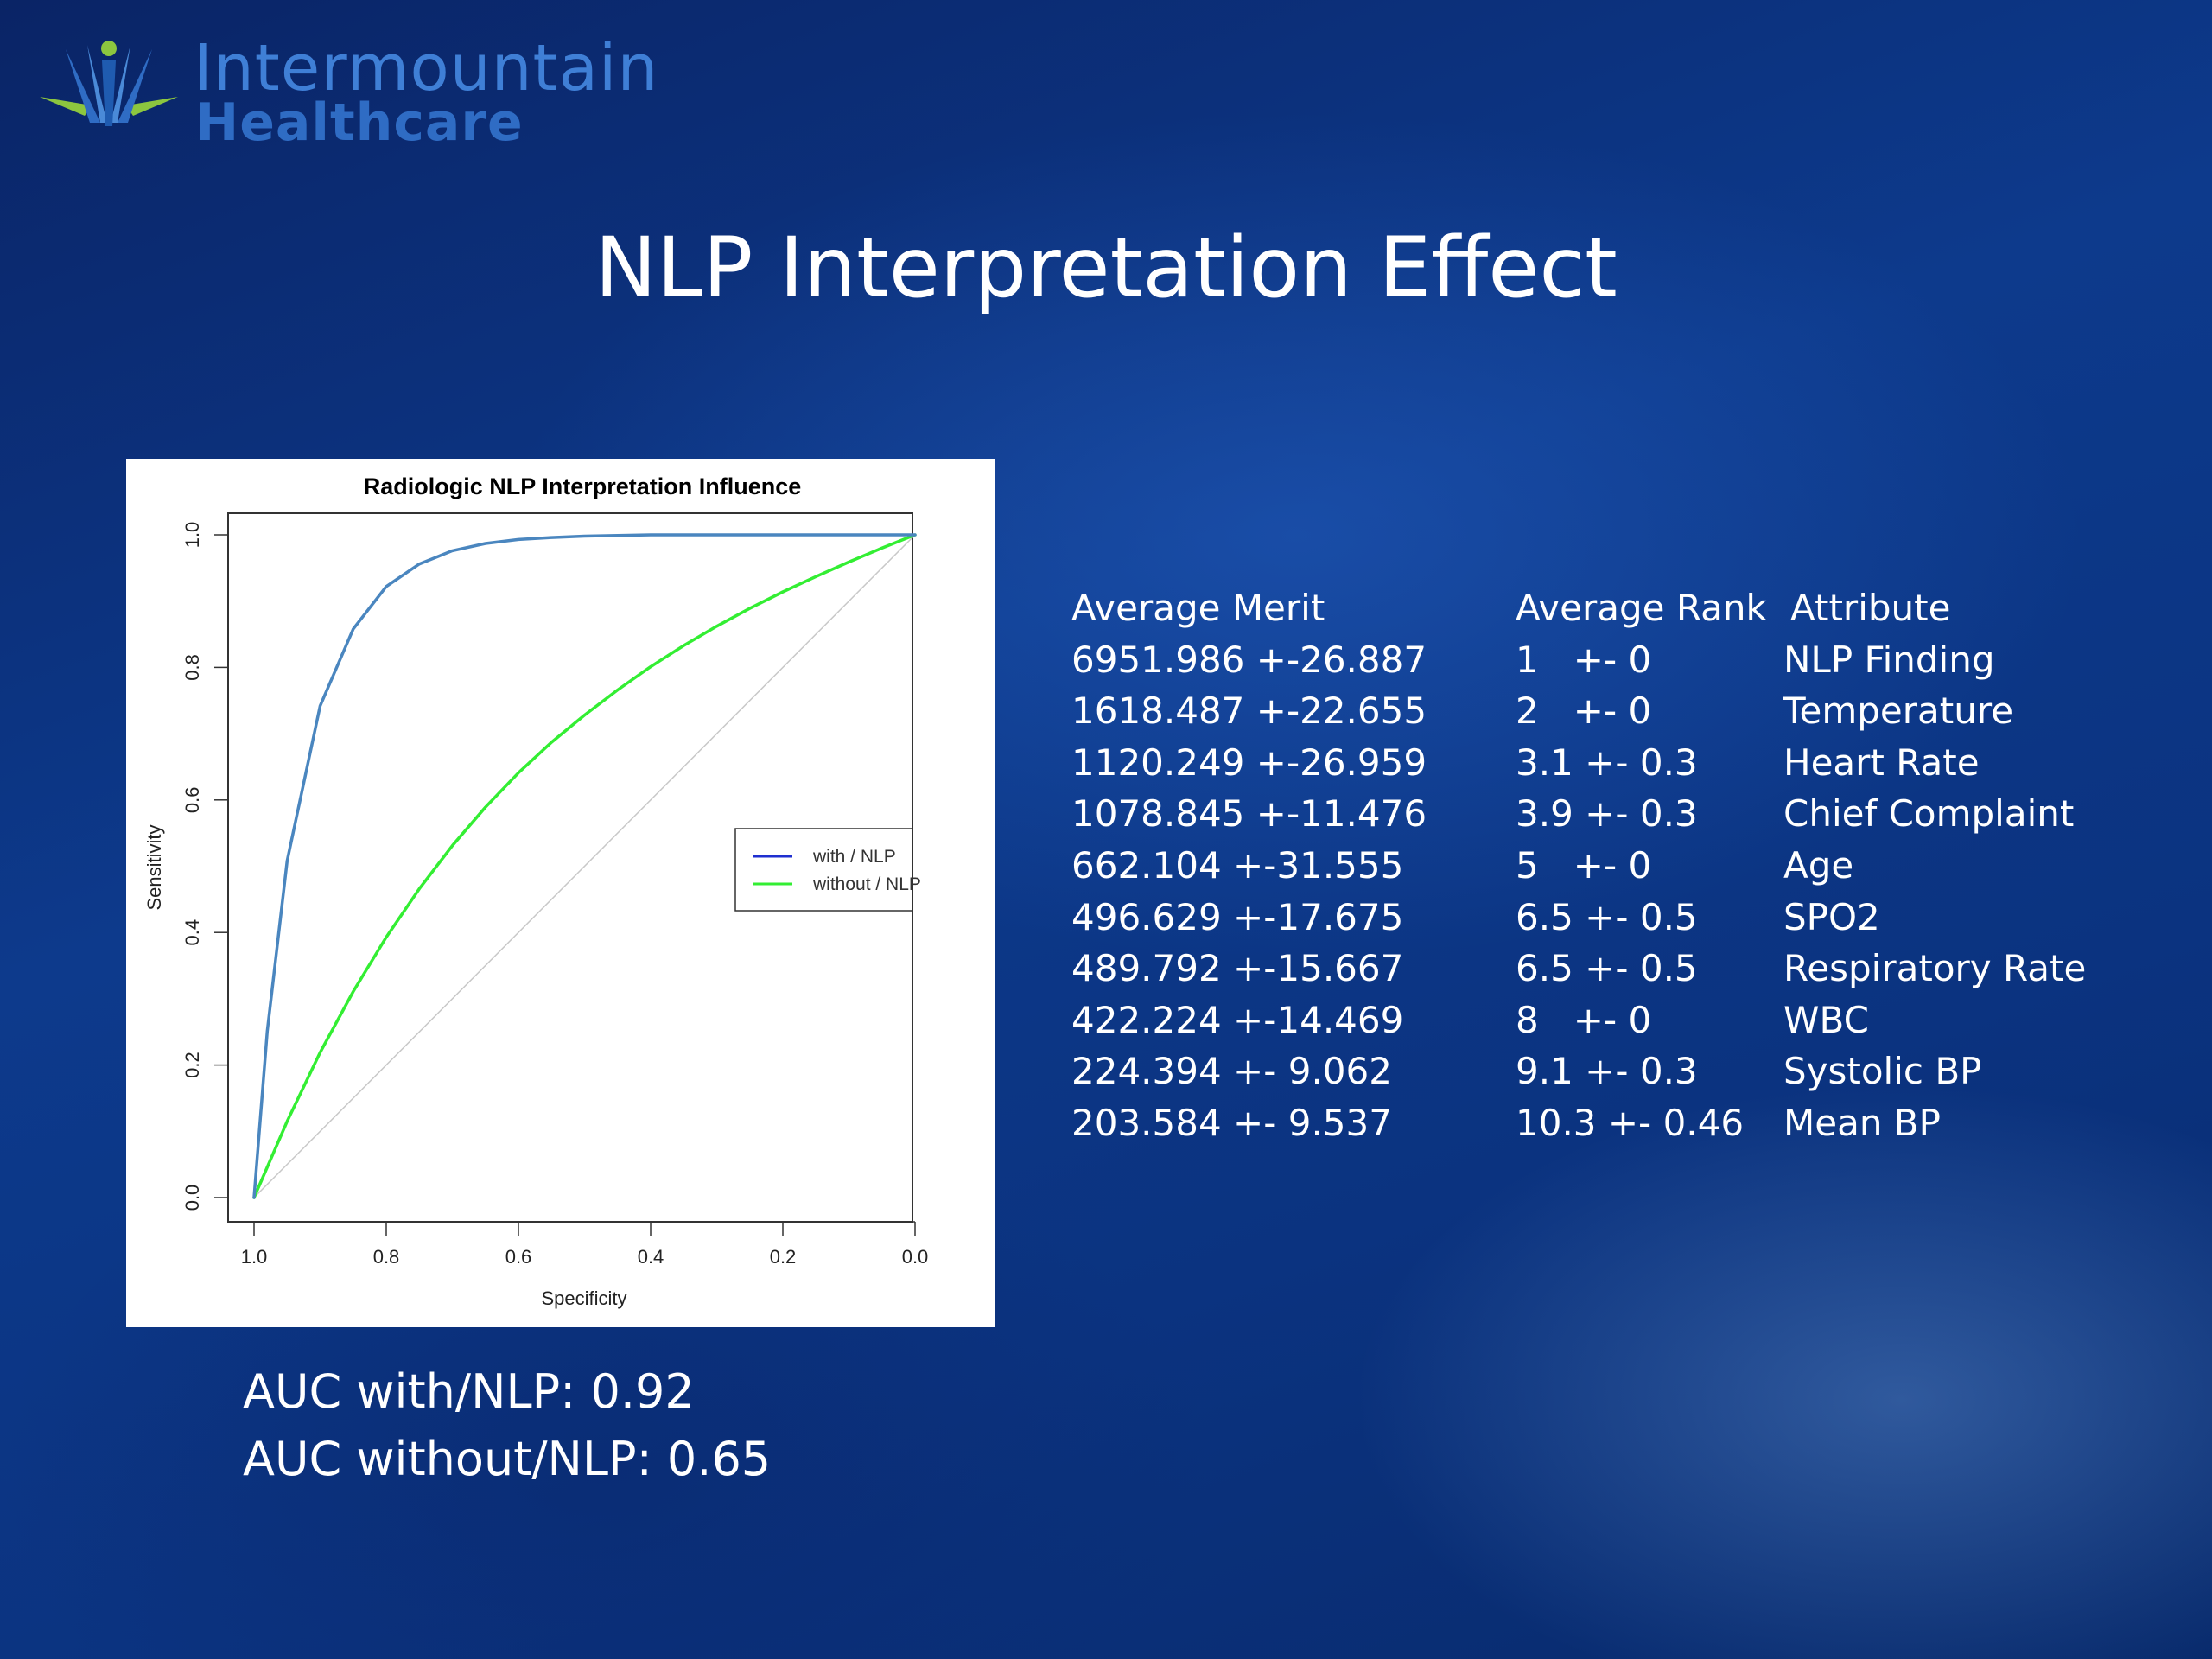 Image resolution: width=2212 pixels, height=1659 pixels. I want to click on legend-label: with / NLP, so click(854, 857).